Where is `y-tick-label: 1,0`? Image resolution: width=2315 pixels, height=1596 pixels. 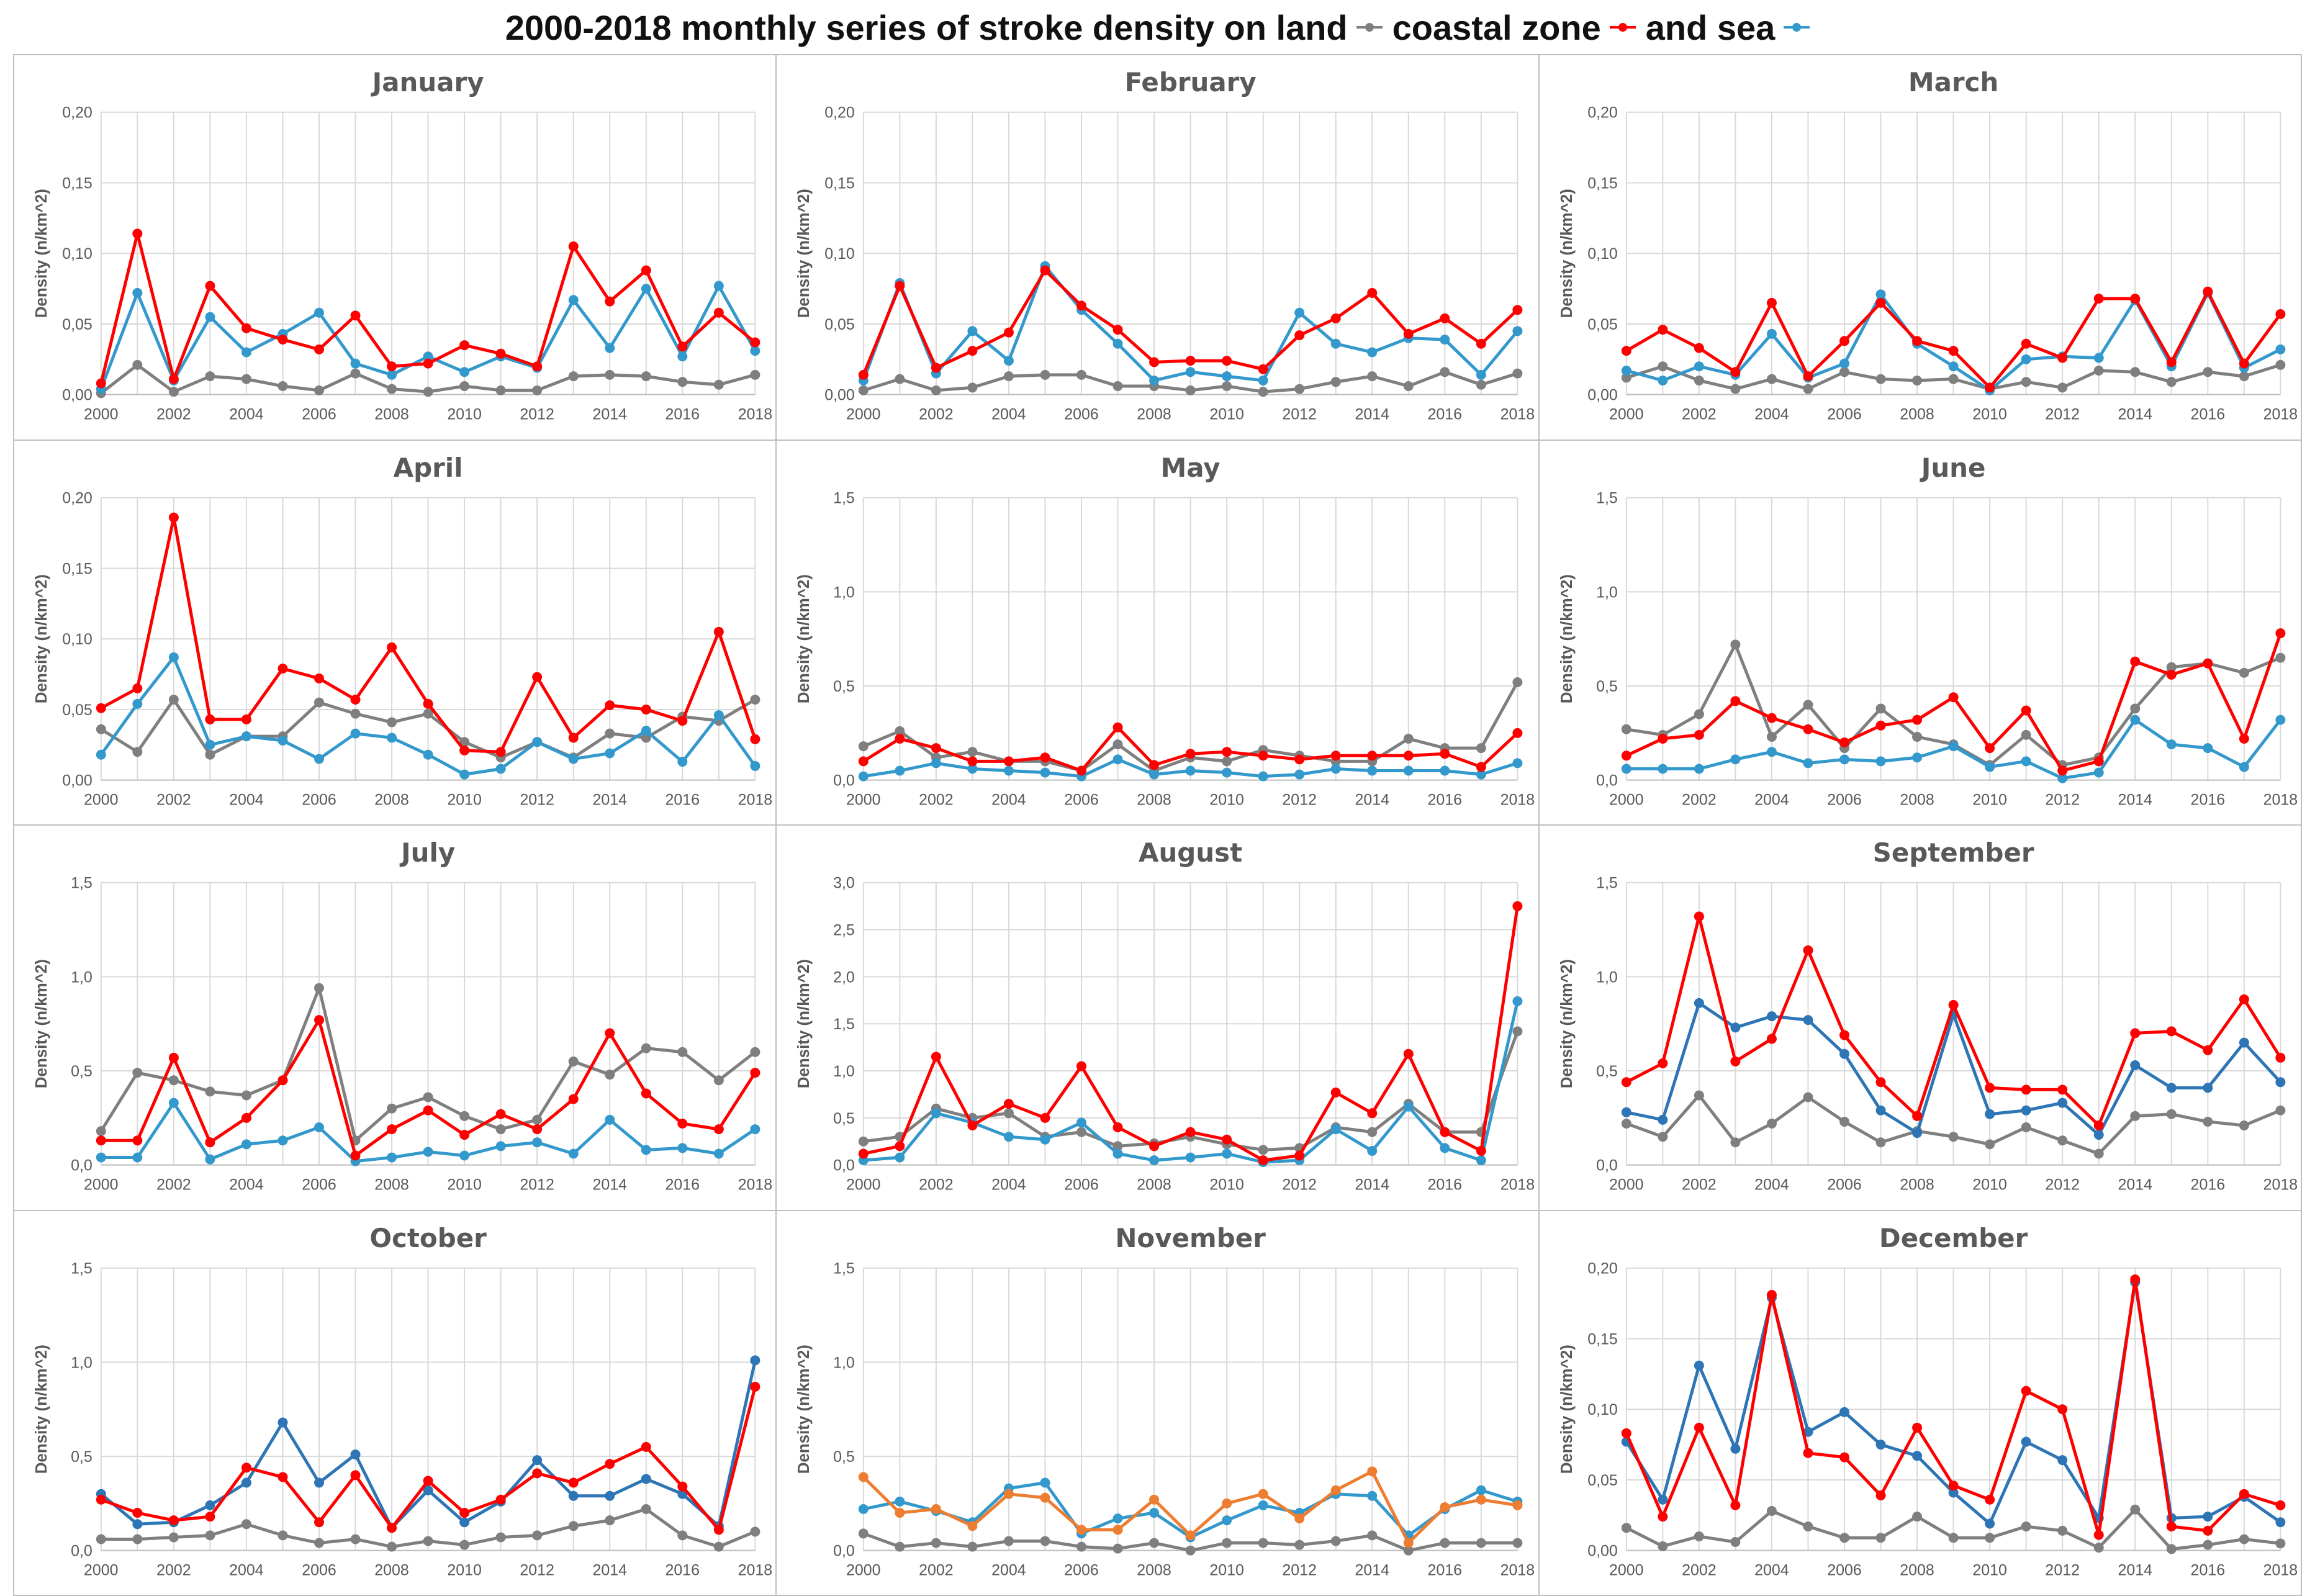 y-tick-label: 1,0 is located at coordinates (1607, 977).